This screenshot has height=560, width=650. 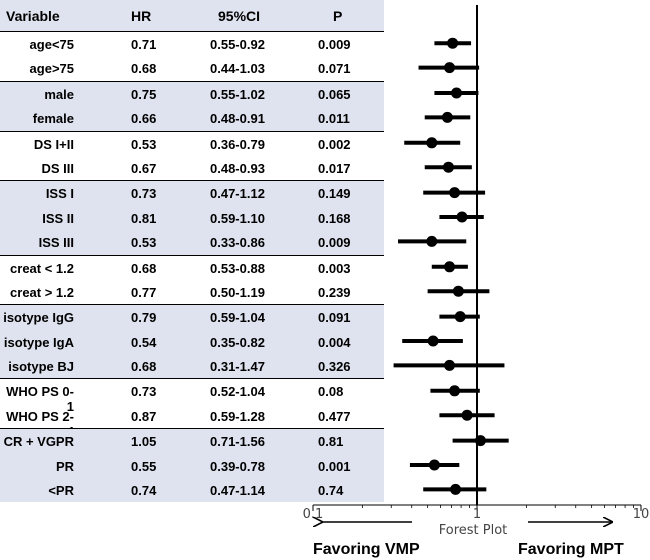 I want to click on row-ci: 0.55-0.92, so click(x=237, y=44).